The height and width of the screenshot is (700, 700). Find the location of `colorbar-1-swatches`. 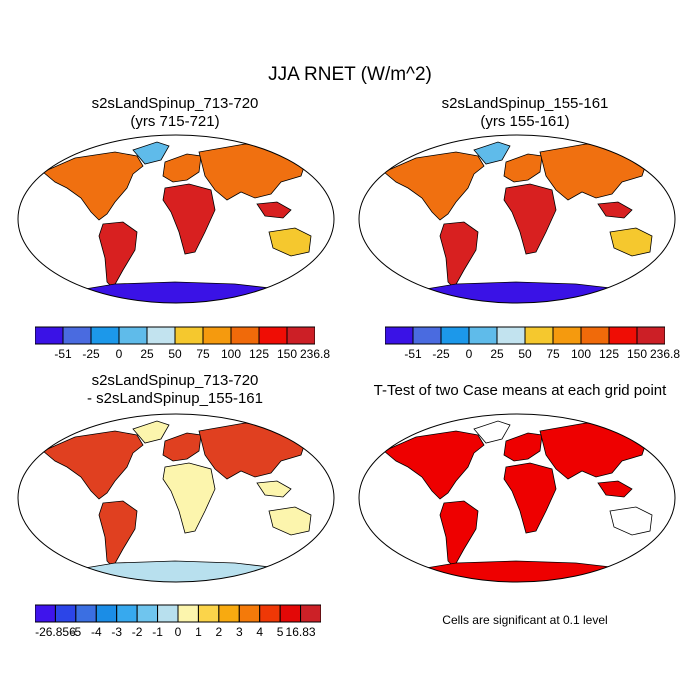

colorbar-1-swatches is located at coordinates (175, 335).